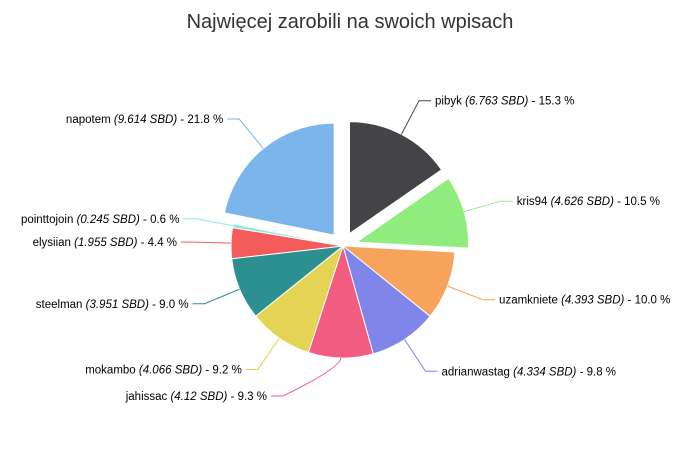 This screenshot has width=700, height=467. Describe the element at coordinates (247, 397) in the screenshot. I see `label-percent: - 9.3 %` at that location.